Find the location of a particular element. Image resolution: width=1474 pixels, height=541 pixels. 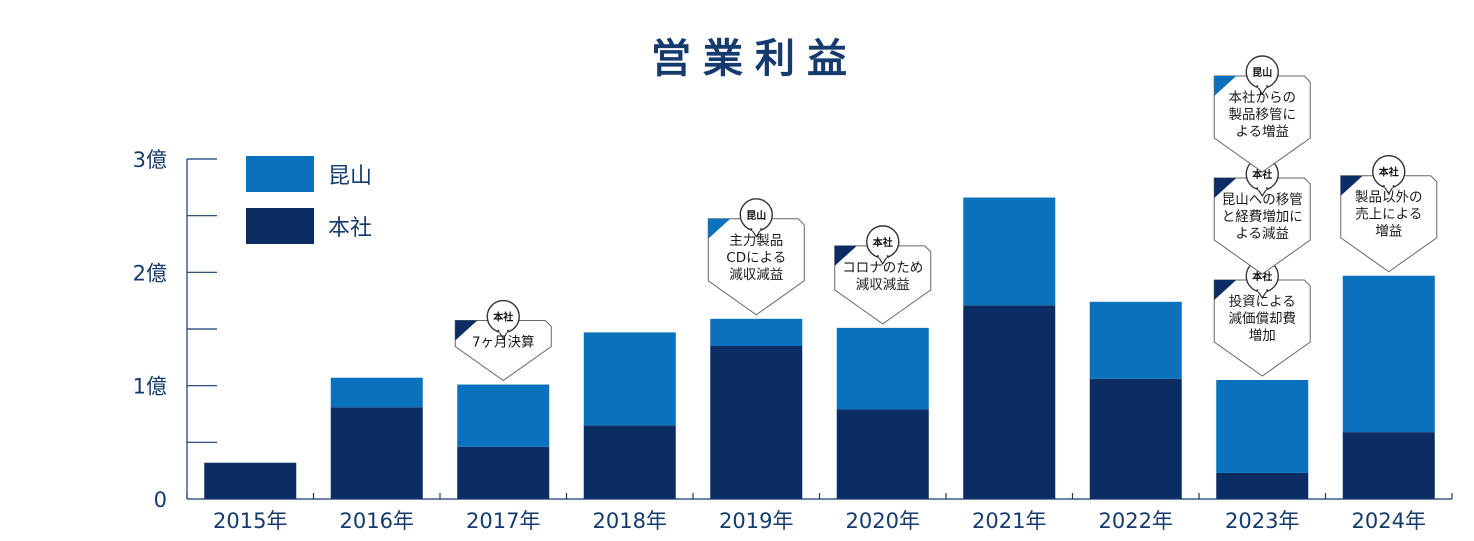

x-tick-label: 2023年 is located at coordinates (1262, 521).